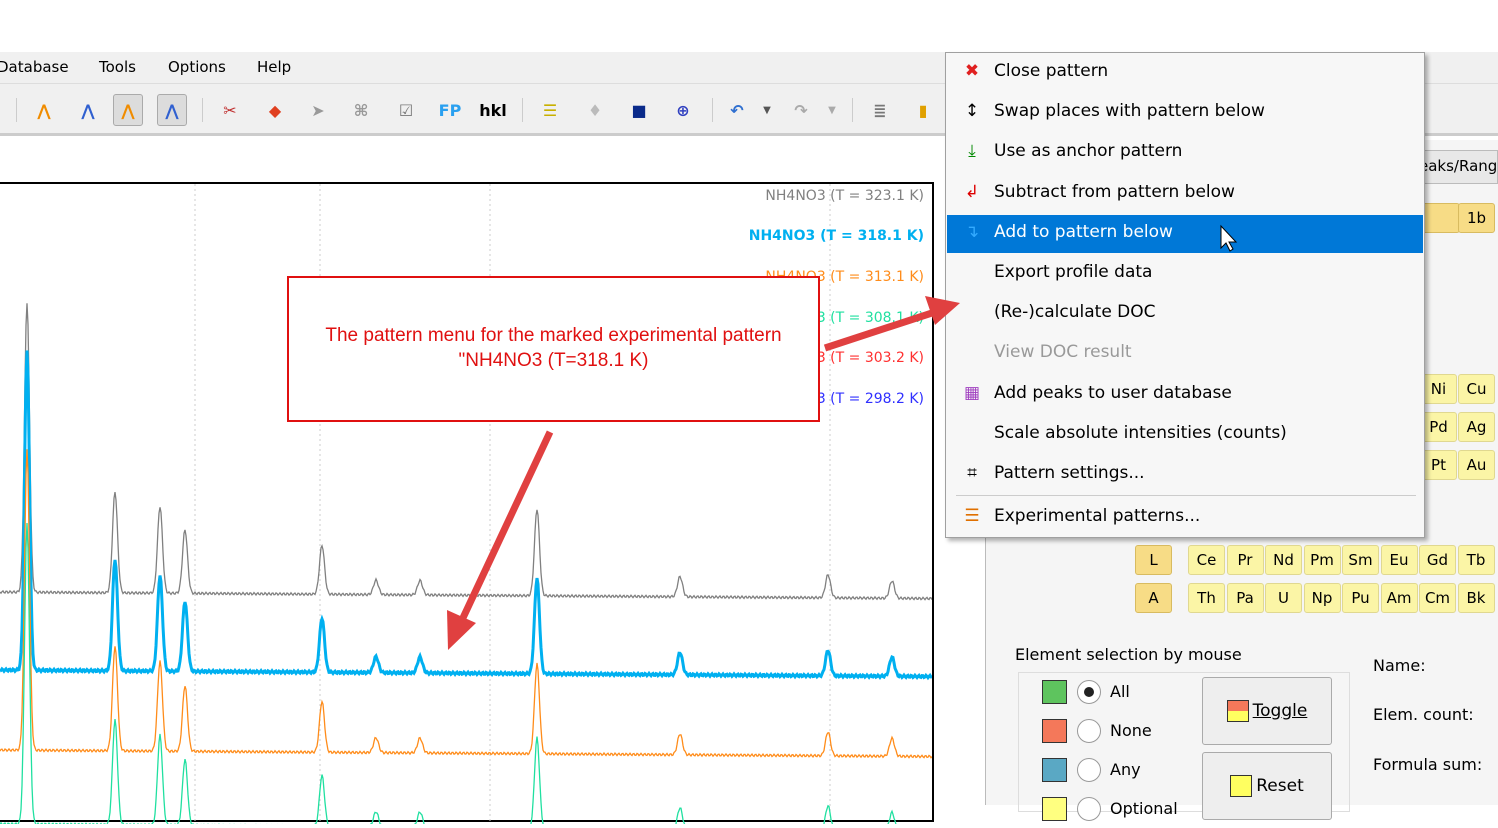  What do you see at coordinates (880, 110) in the screenshot?
I see `database-icon: ≣` at bounding box center [880, 110].